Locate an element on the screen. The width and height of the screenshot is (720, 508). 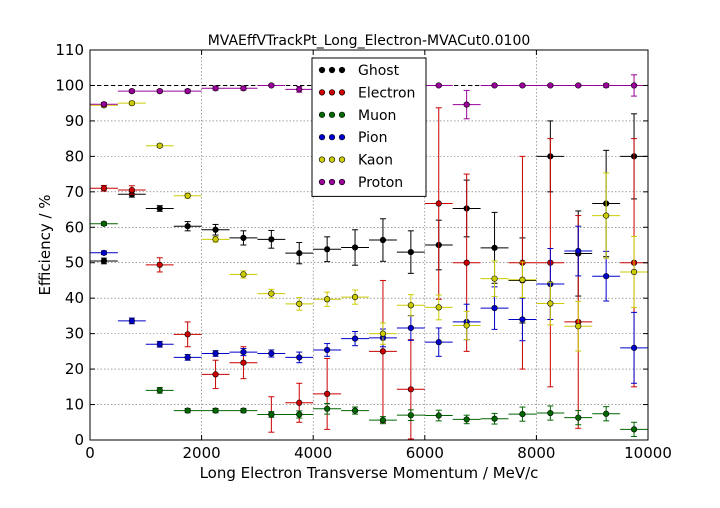
legend-entry-electron: Electron is located at coordinates (366, 93).